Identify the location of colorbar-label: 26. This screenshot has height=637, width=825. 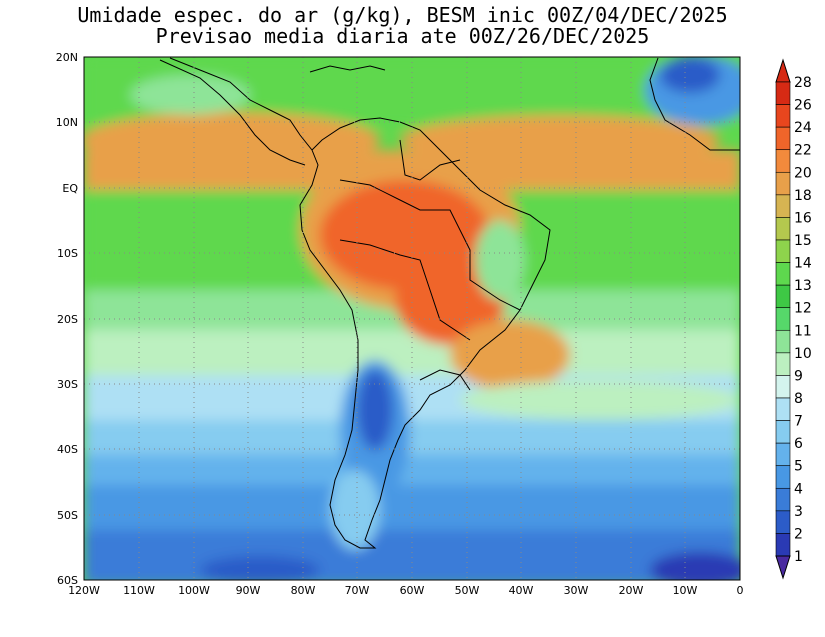
(803, 106).